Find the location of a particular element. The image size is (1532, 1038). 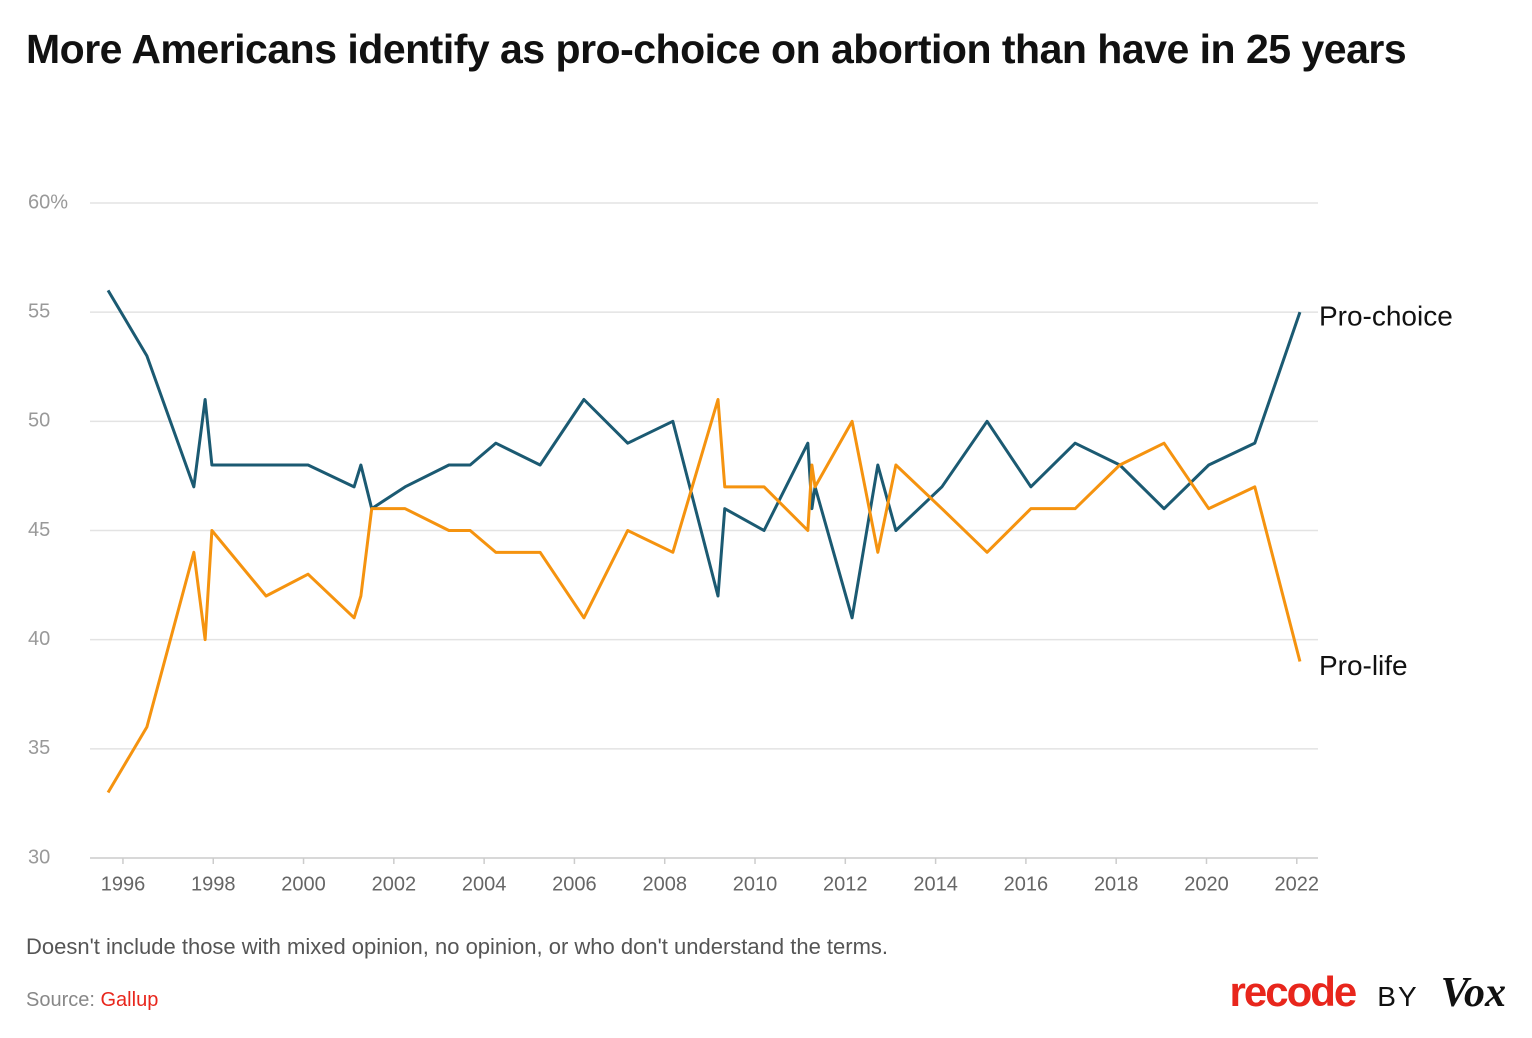

x-tick-label: 2000 is located at coordinates (303, 884).